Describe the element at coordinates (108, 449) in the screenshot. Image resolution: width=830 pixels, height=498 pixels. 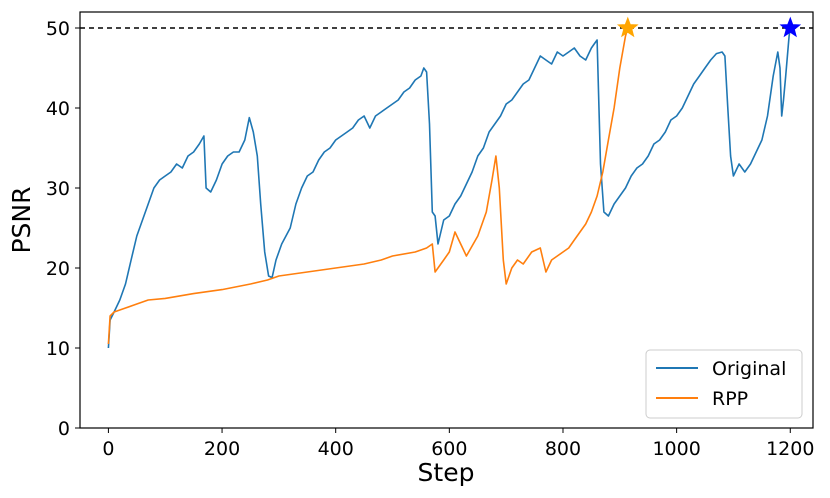
I see `x-tick-label: 0` at that location.